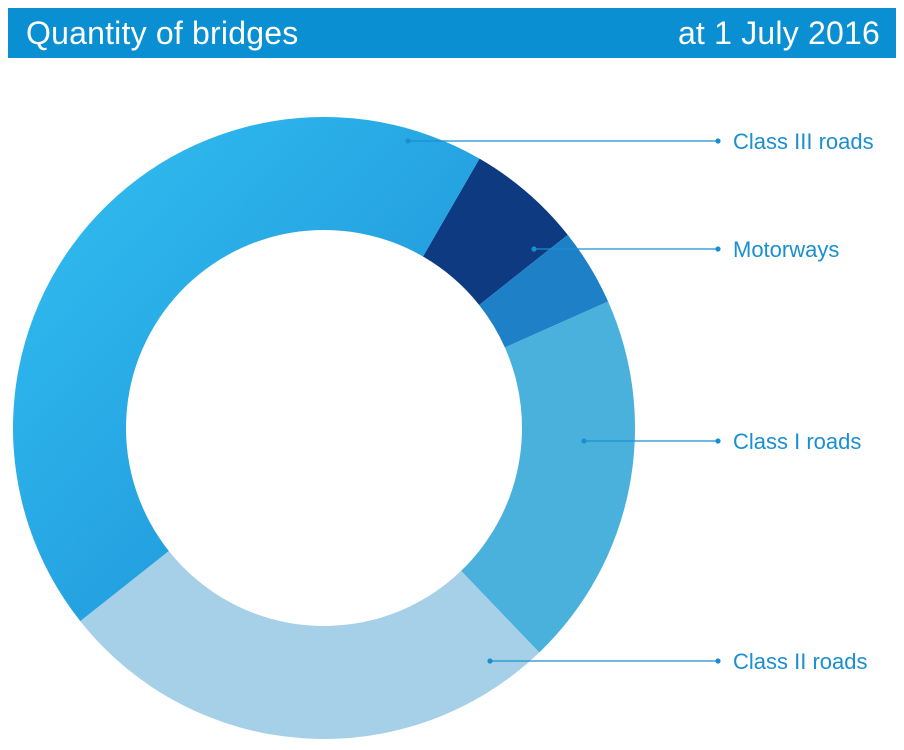 The width and height of the screenshot is (904, 750). What do you see at coordinates (786, 249) in the screenshot?
I see `legend-label: Motorways` at bounding box center [786, 249].